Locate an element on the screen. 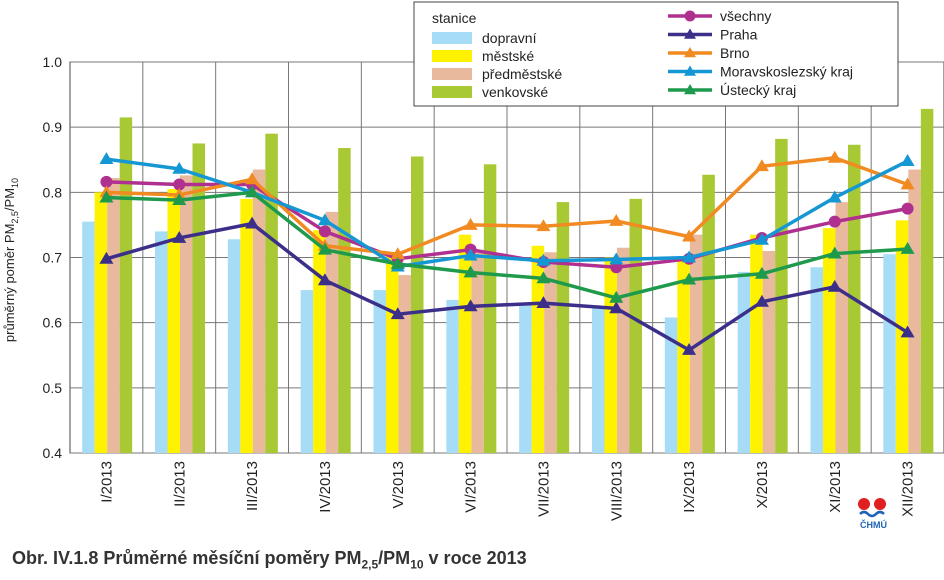 The width and height of the screenshot is (944, 580). y-tick-label: 0.8 is located at coordinates (53, 192).